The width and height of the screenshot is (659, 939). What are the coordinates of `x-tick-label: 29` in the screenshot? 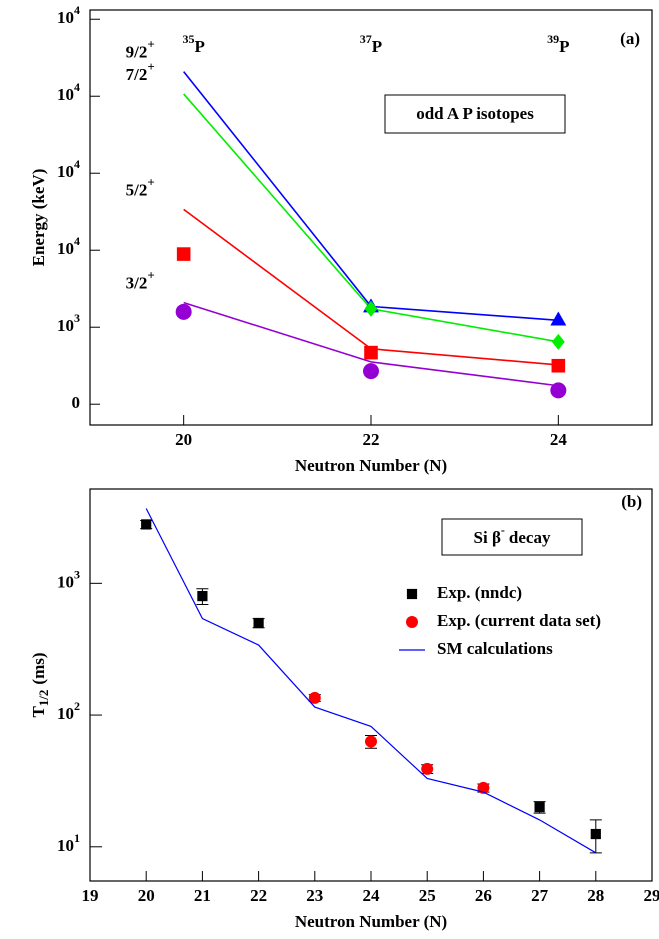 It's located at (651, 895).